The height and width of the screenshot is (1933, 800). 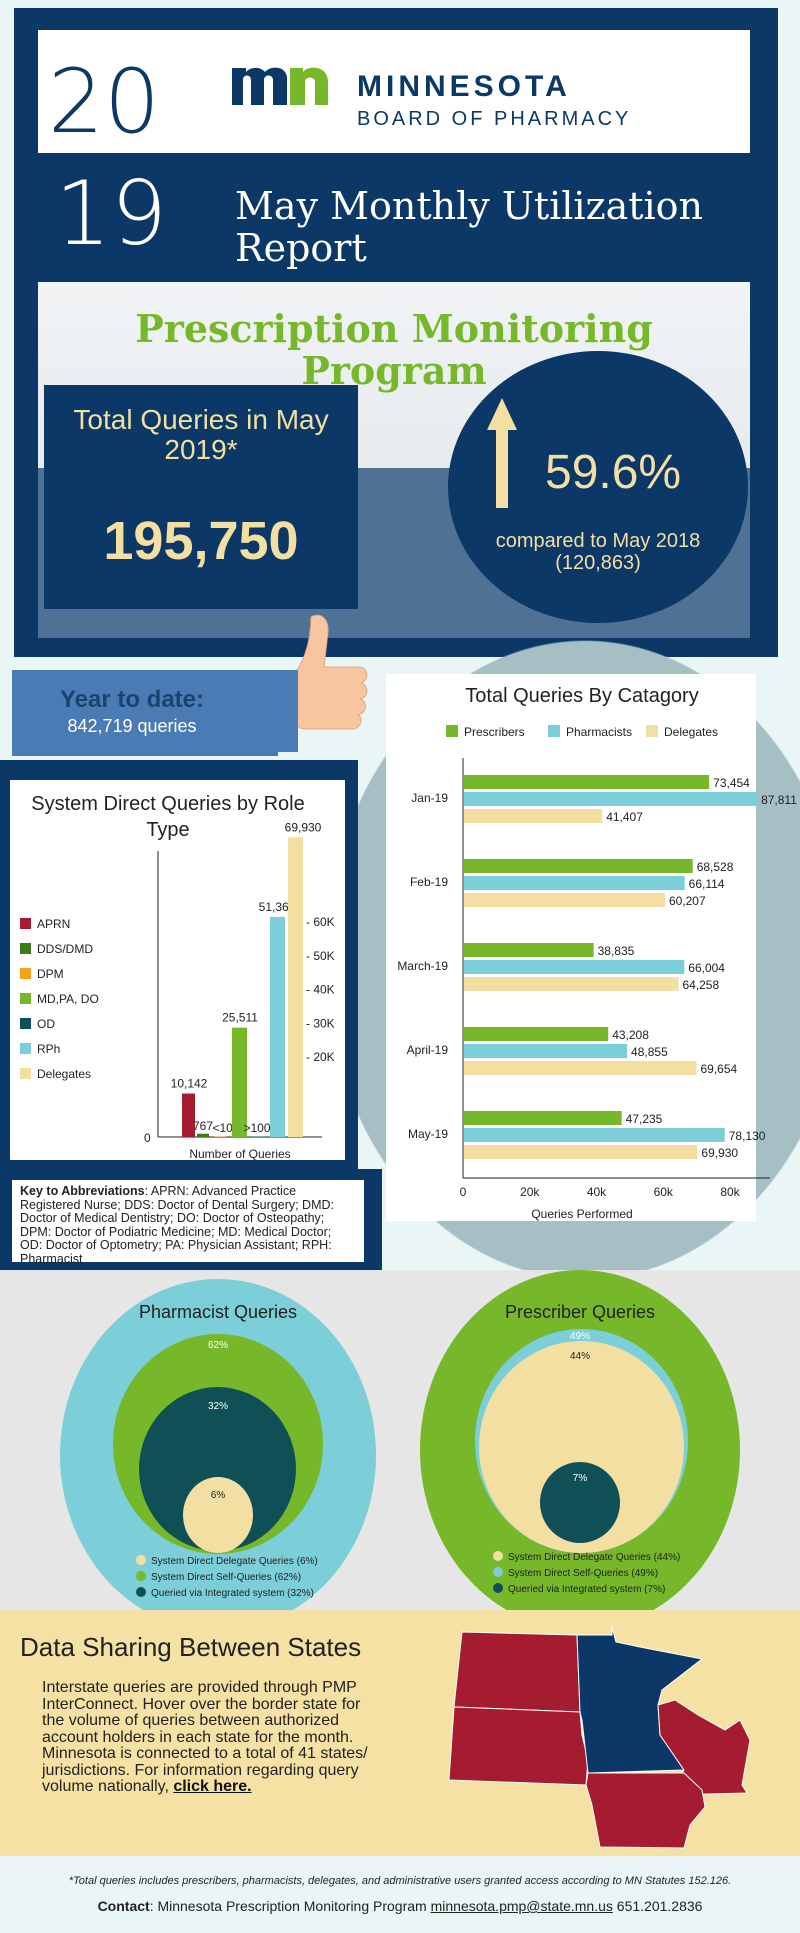 I want to click on role-chart-title-1: System Direct Queries by Role, so click(x=167, y=804).